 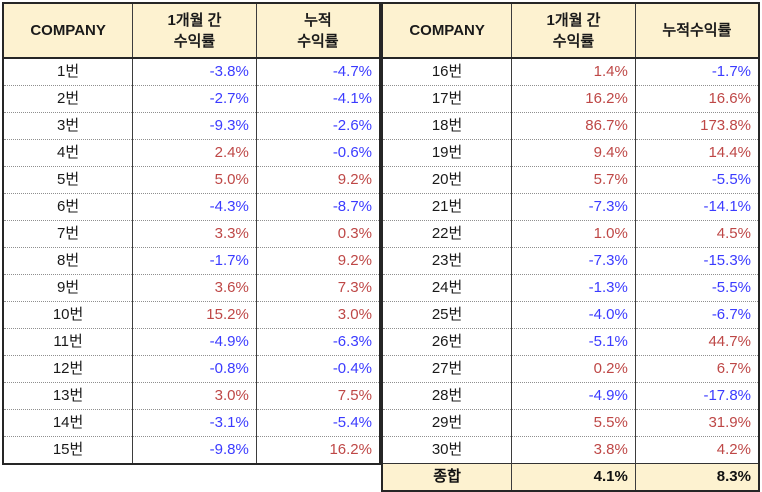 What do you see at coordinates (68, 261) in the screenshot?
I see `company-cell: 8번` at bounding box center [68, 261].